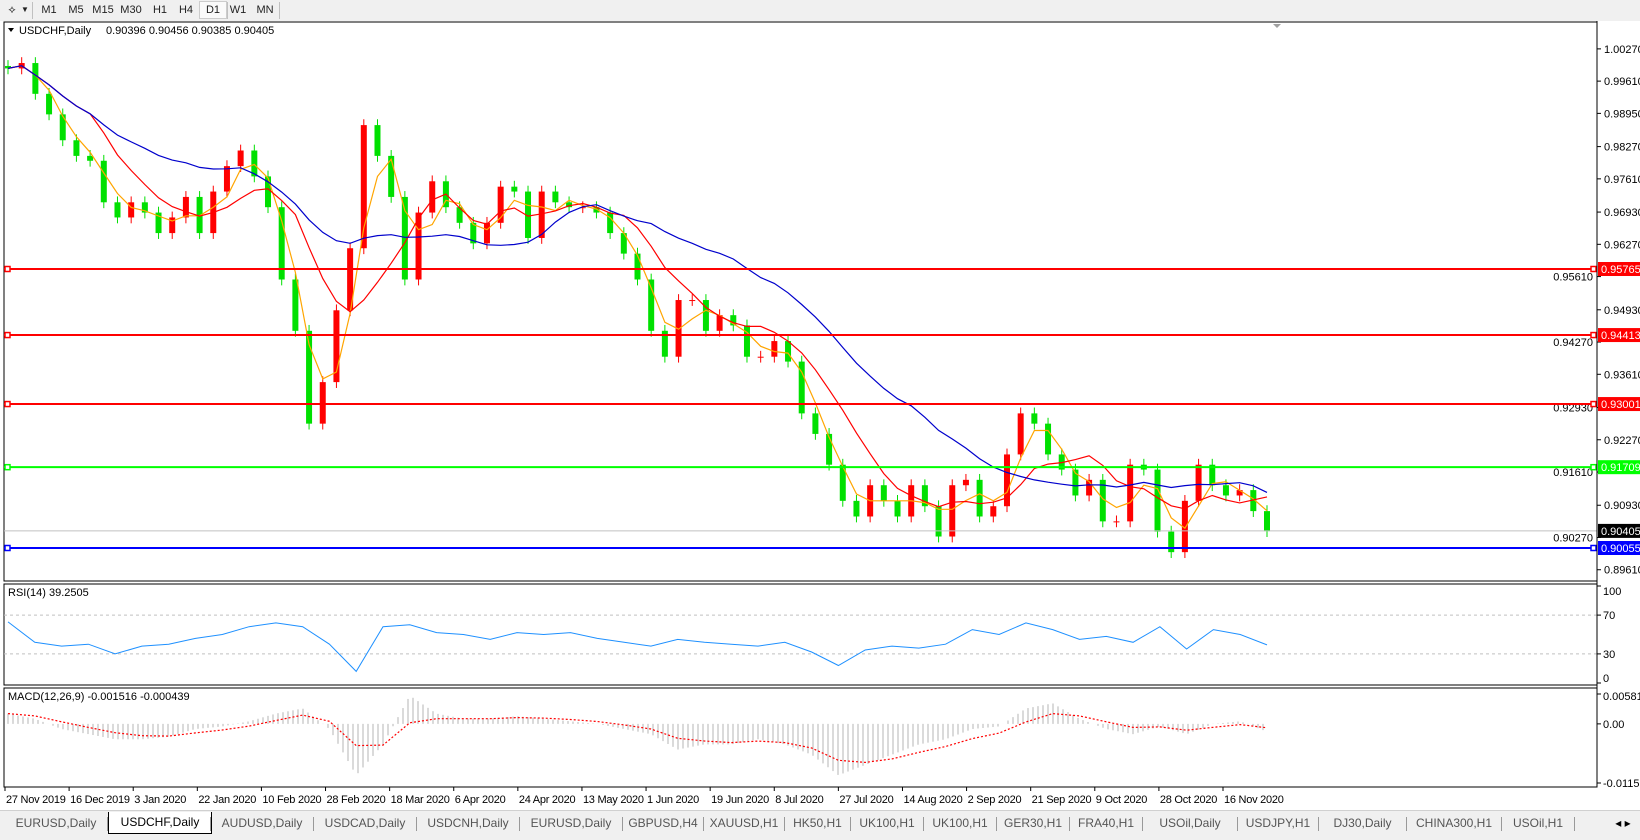  I want to click on date-tick-label: 28 Feb 2020, so click(356, 800).